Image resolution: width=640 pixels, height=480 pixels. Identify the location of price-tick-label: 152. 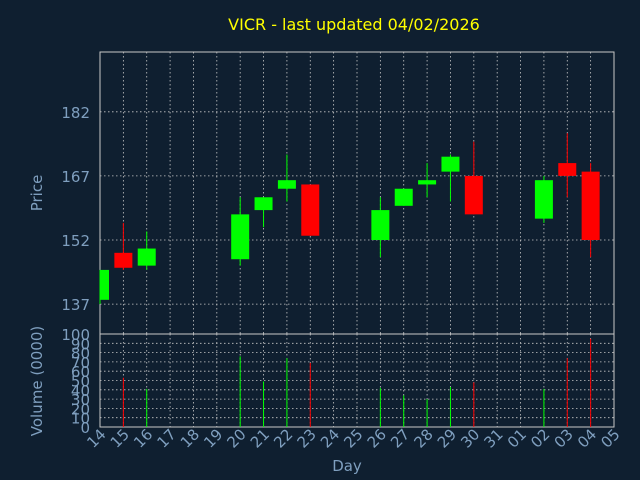
(75, 241).